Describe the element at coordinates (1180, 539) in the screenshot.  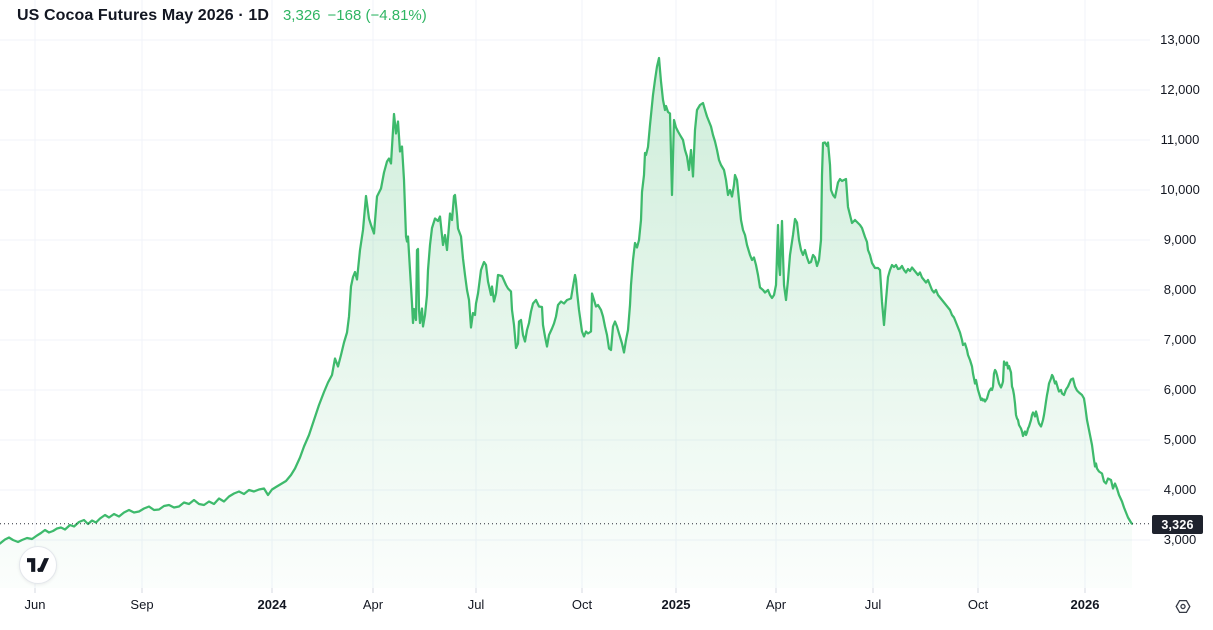
I see `price-axis-label: 3,000` at that location.